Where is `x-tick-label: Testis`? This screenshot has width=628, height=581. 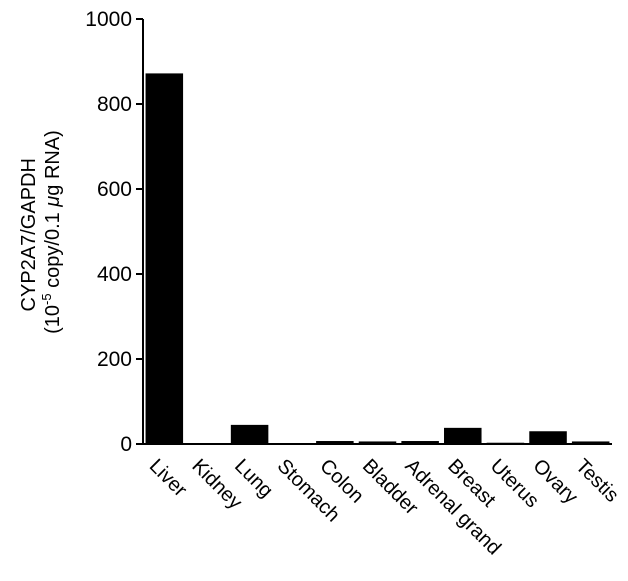 x-tick-label: Testis is located at coordinates (597, 481).